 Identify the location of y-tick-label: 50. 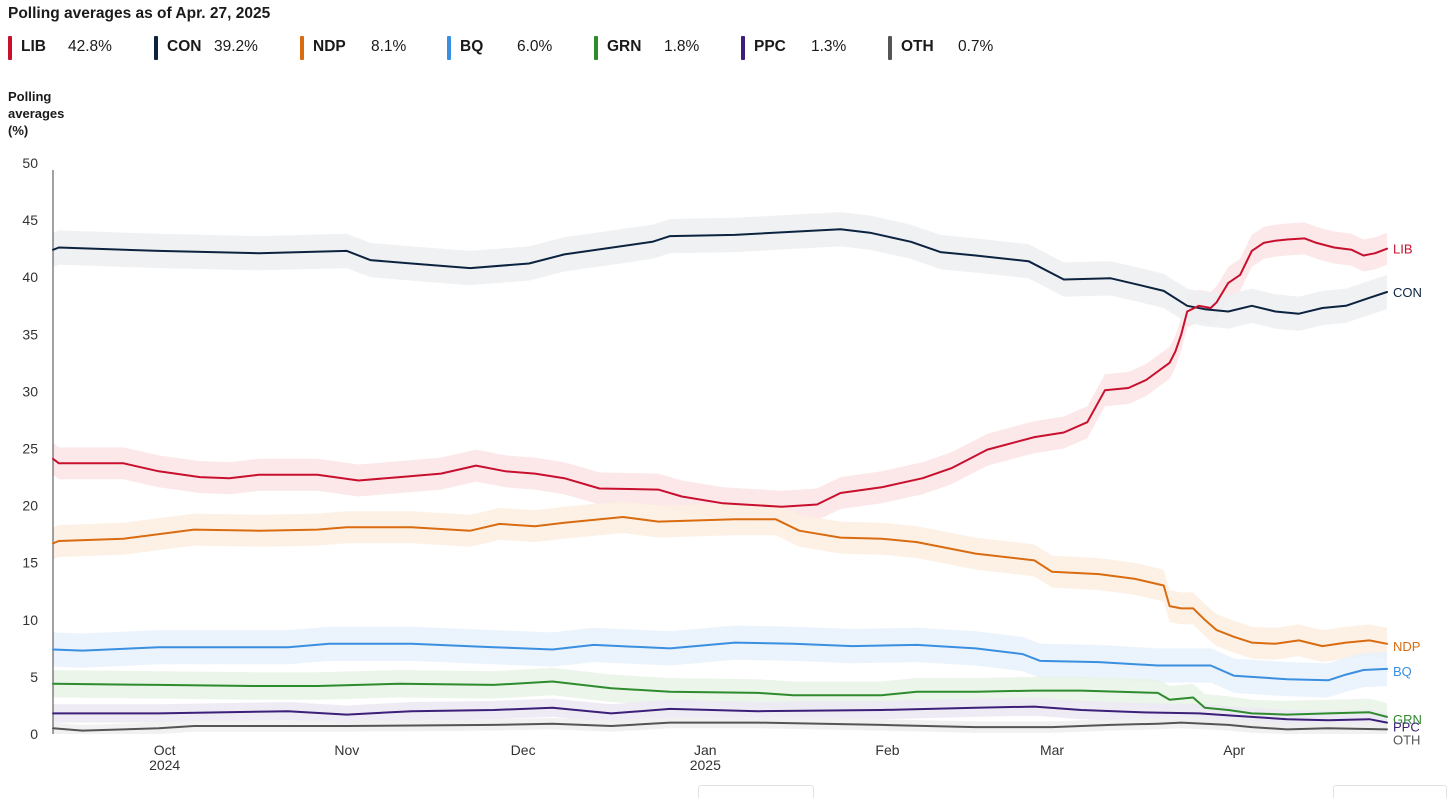
(30, 163).